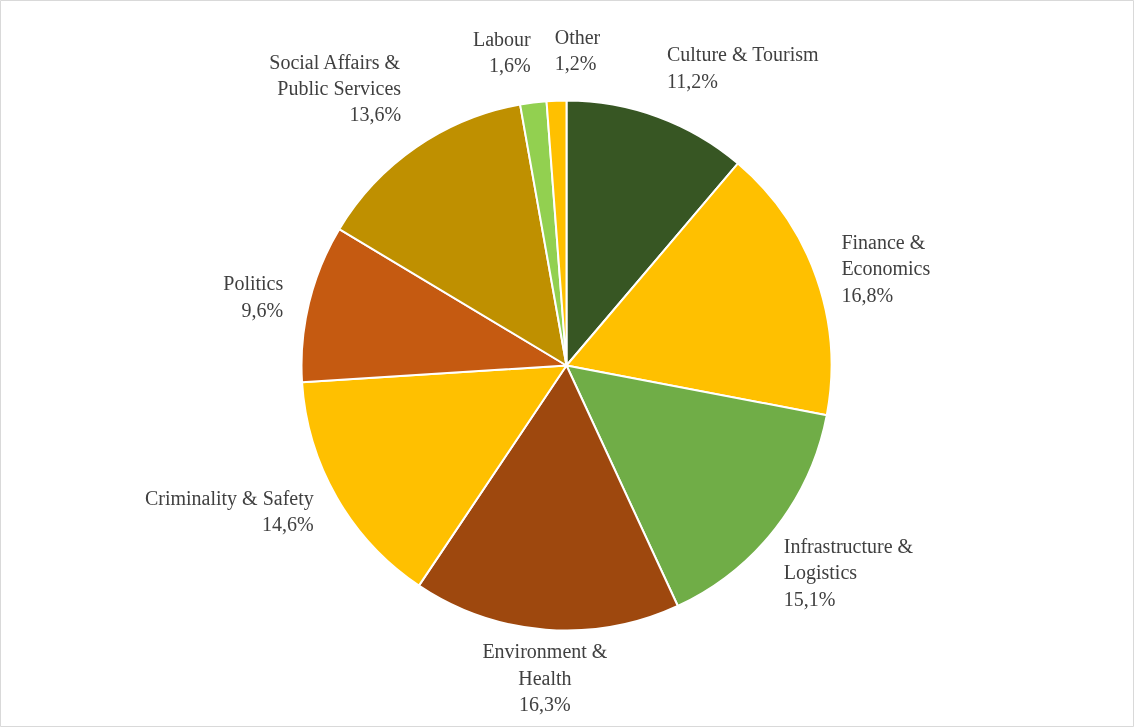 The image size is (1134, 727). What do you see at coordinates (262, 309) in the screenshot?
I see `data-label: 9,6%` at bounding box center [262, 309].